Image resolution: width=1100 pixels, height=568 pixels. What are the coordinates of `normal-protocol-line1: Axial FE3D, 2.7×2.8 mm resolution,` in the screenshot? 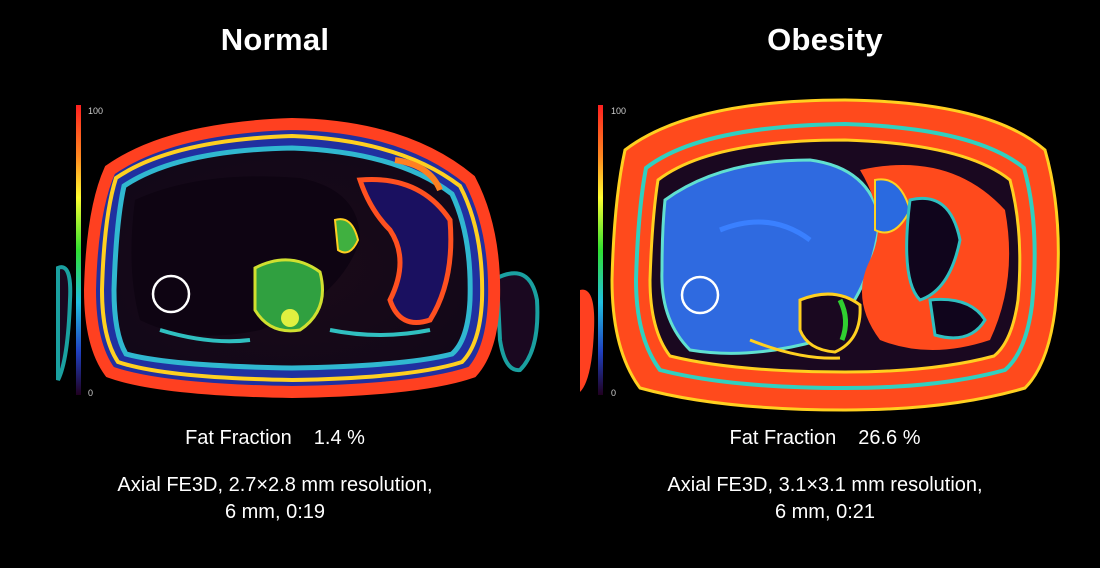 It's located at (275, 485).